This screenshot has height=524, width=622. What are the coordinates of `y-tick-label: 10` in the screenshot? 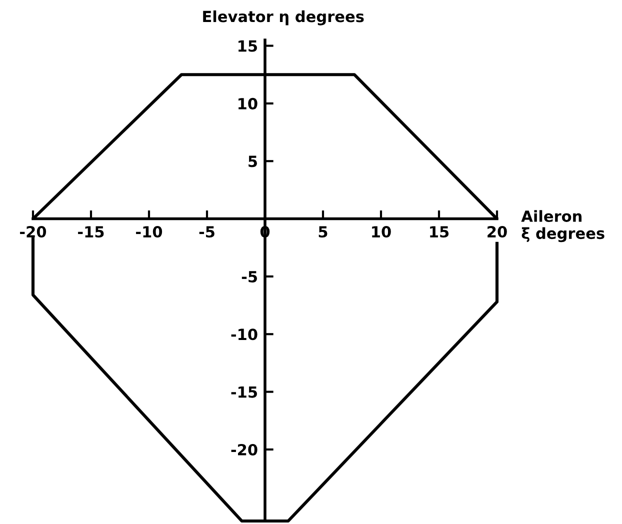 It's located at (248, 104).